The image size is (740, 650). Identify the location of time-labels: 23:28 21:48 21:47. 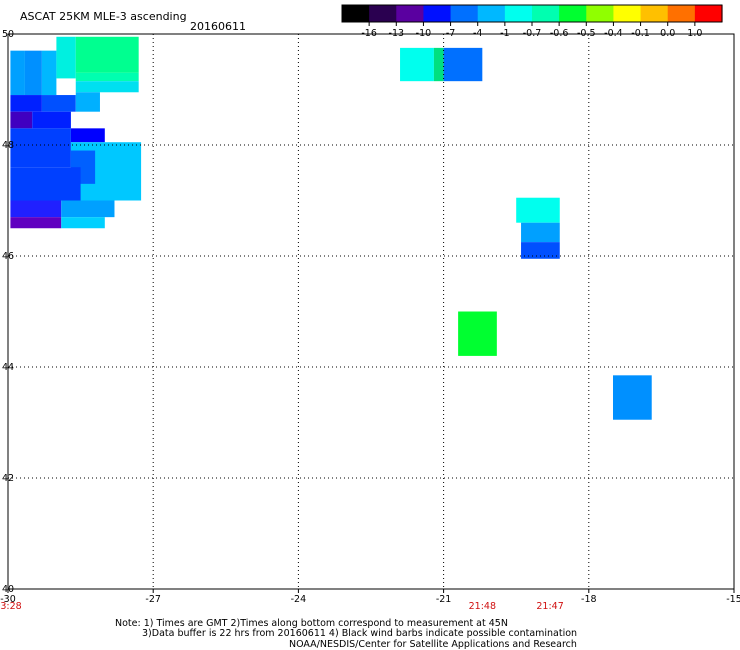
(282, 606).